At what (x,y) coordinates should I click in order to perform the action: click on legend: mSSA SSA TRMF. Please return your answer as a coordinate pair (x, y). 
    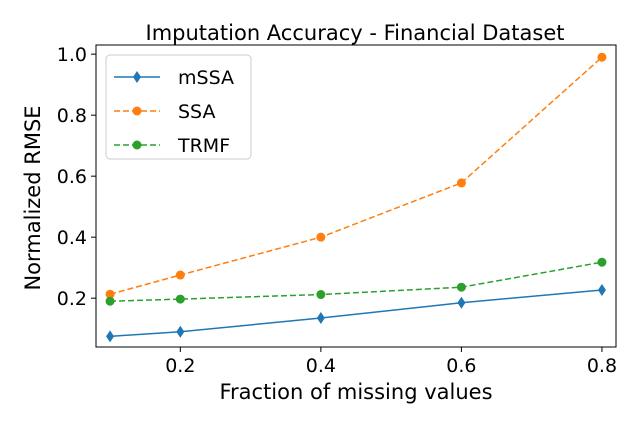
    Looking at the image, I should click on (178, 107).